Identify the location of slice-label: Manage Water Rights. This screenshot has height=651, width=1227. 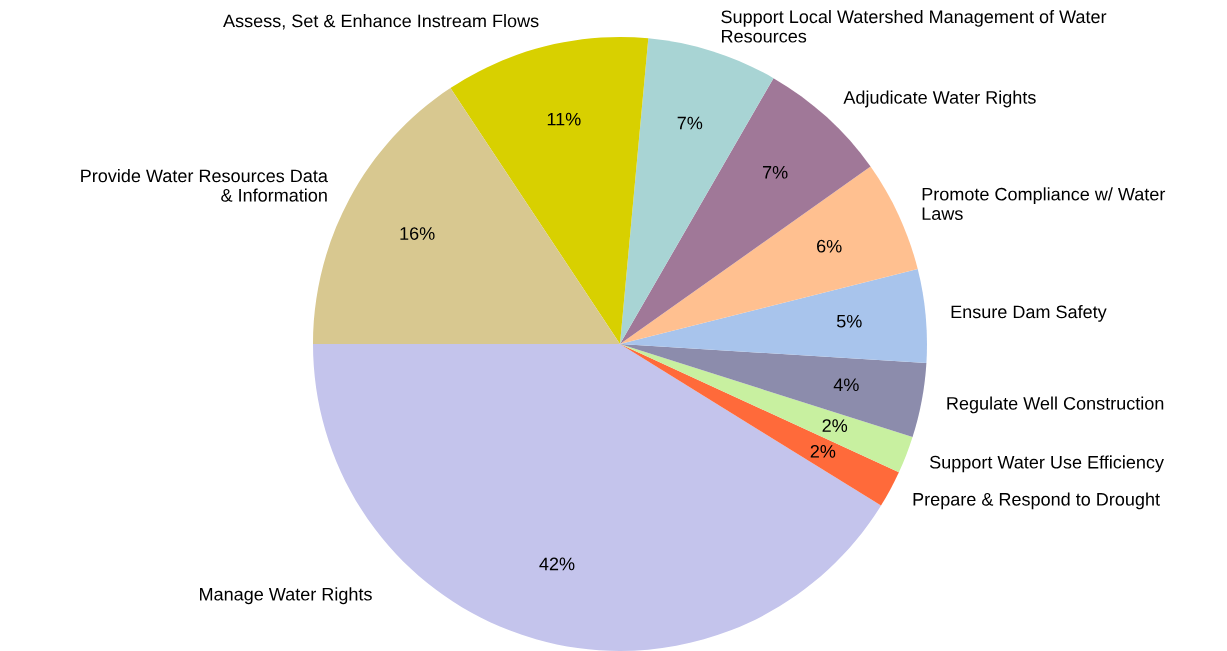
(286, 596).